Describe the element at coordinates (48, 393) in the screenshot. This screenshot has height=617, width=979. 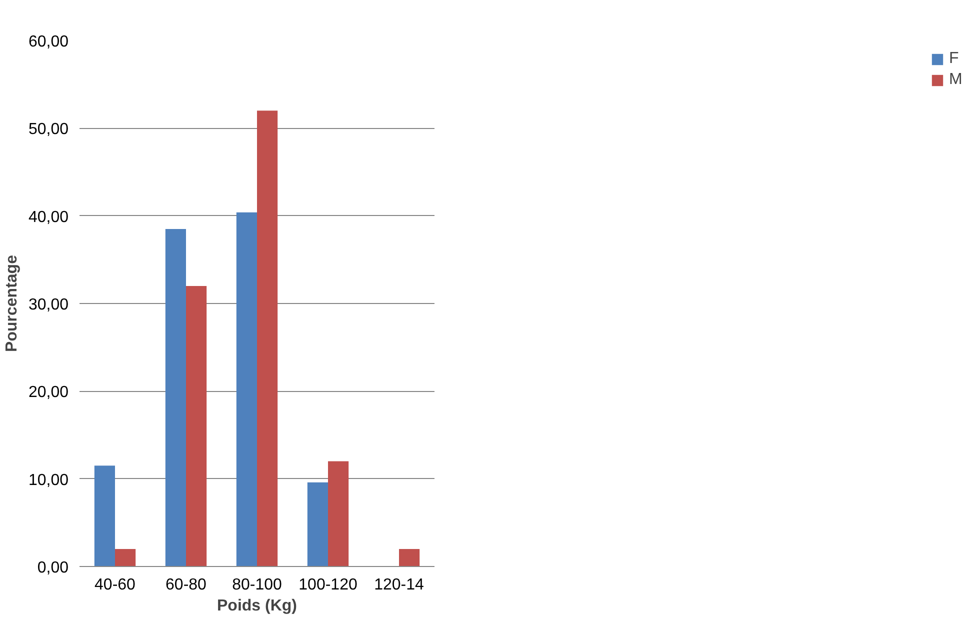
I see `y-tick-label: 20,00` at that location.